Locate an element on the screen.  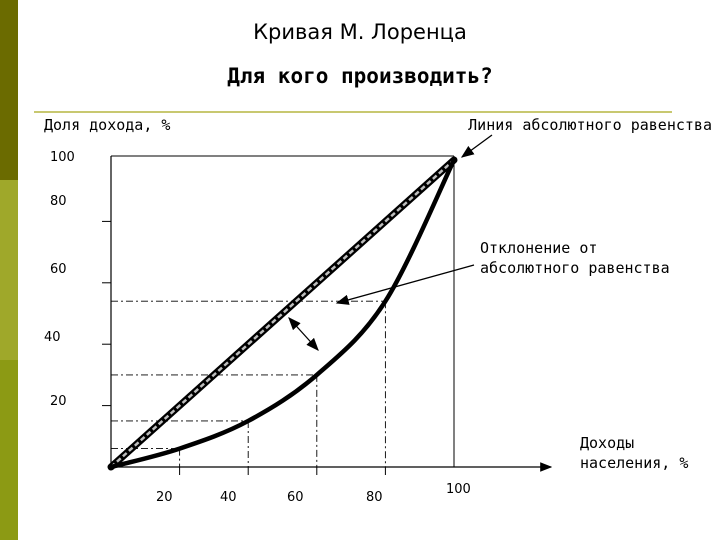
x-tick-label-80: 80 is located at coordinates (374, 497).